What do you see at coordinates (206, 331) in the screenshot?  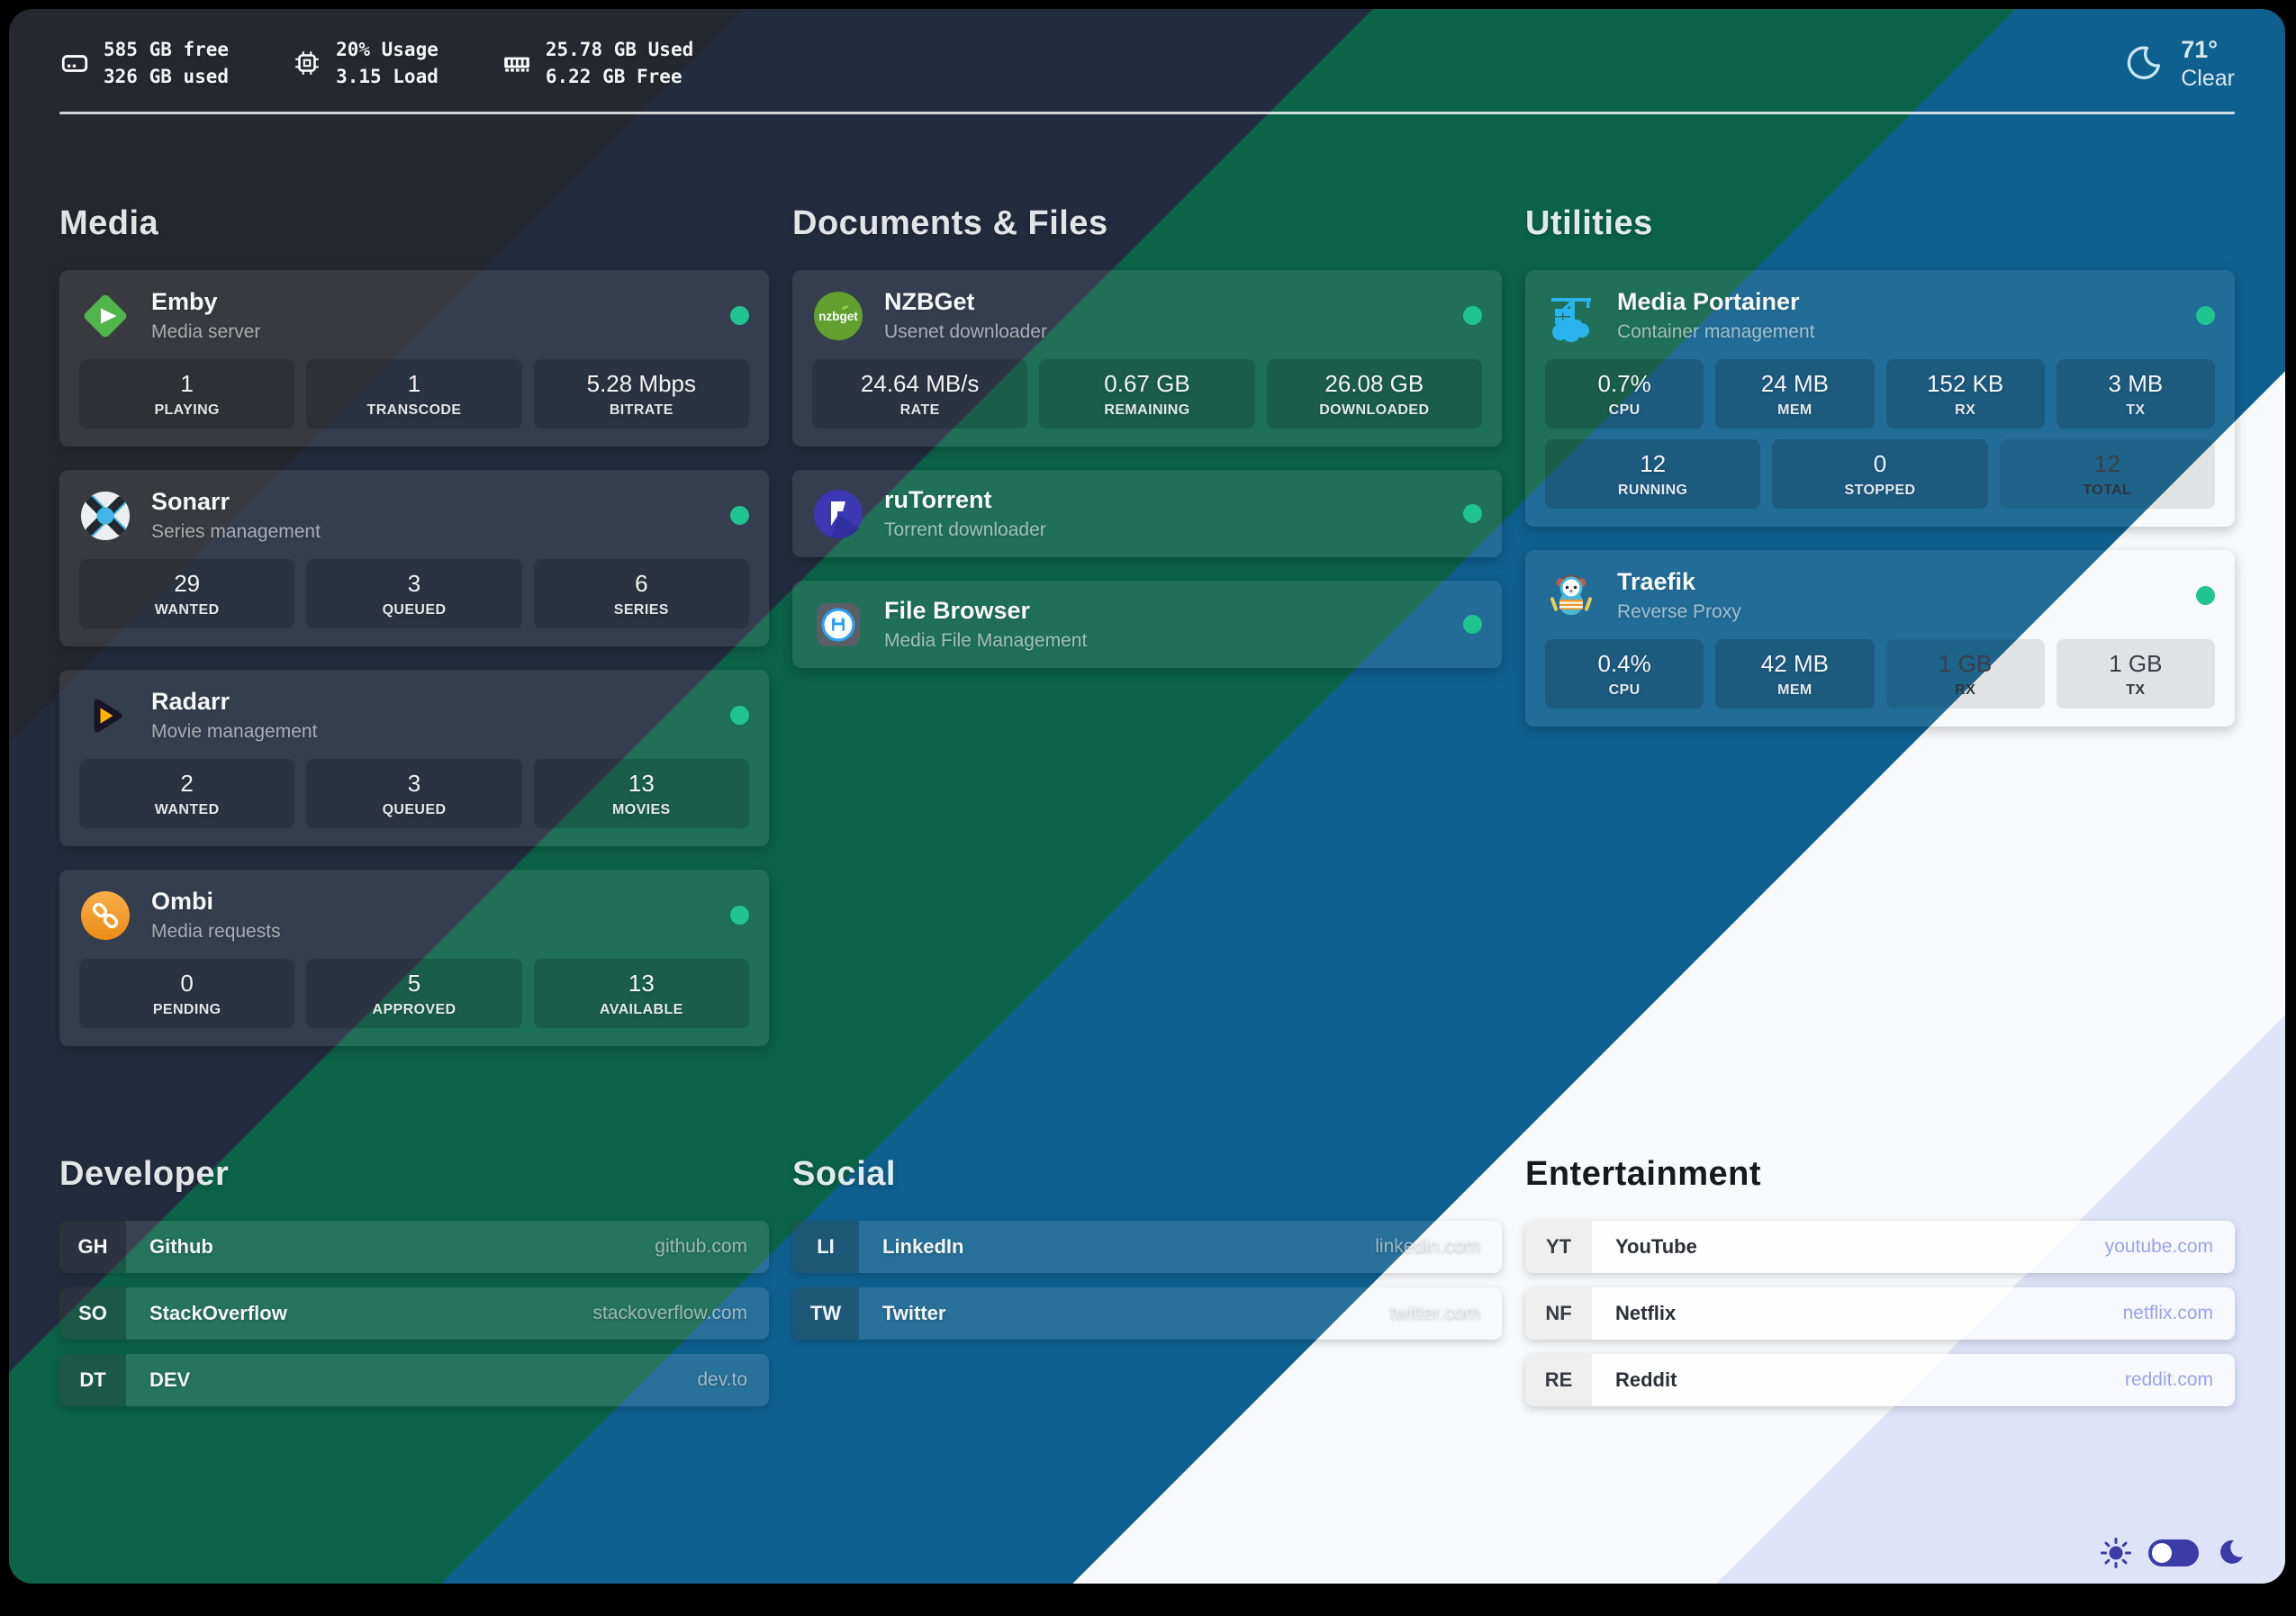 I see `app-desc: Media server` at bounding box center [206, 331].